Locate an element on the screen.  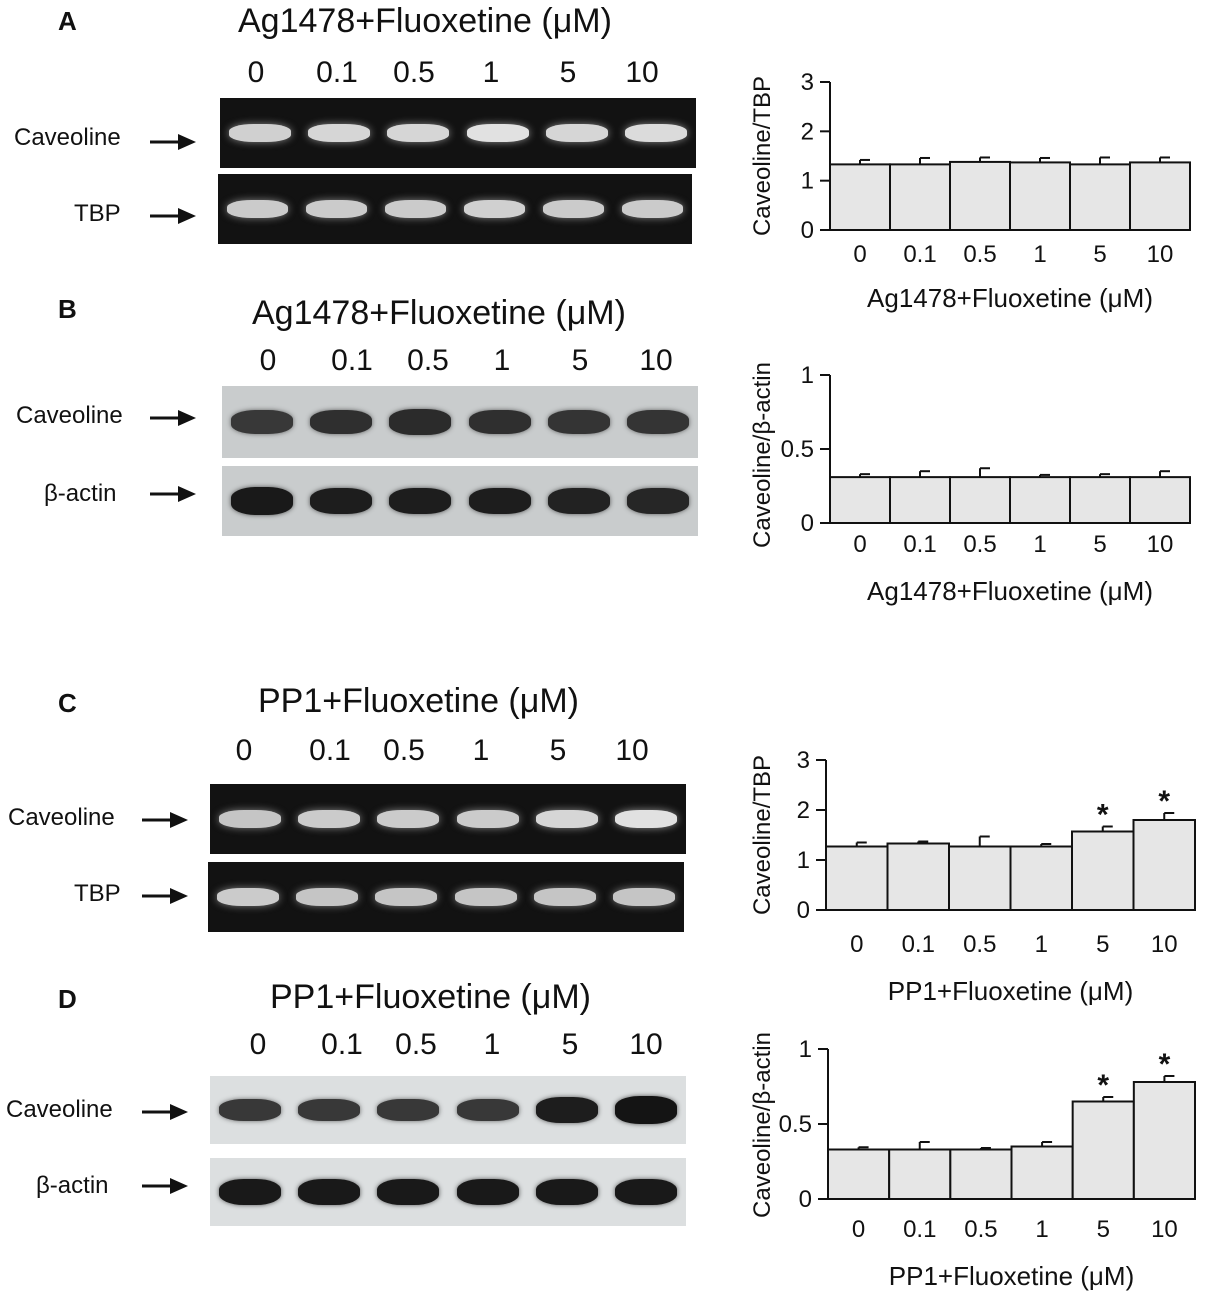
gel-image-tbp is located at coordinates (446, 897).